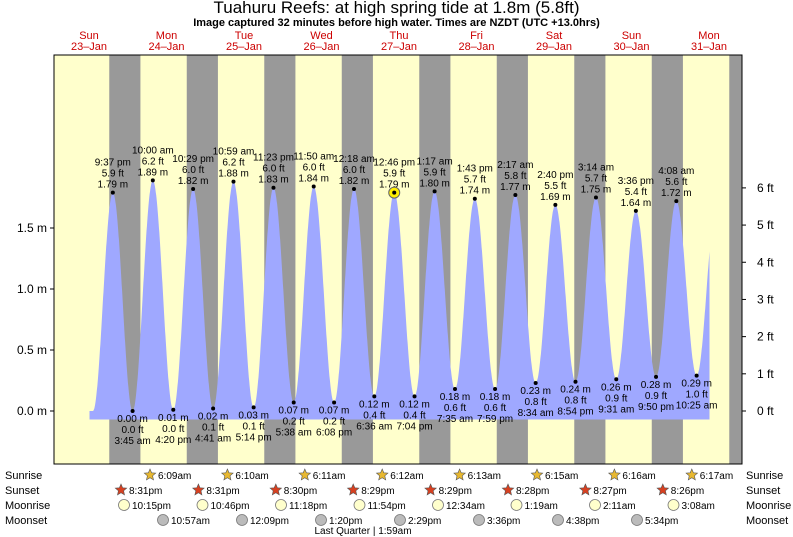 This screenshot has height=537, width=793. Describe the element at coordinates (173, 429) in the screenshot. I see `low-tide-ft: 0.0 ft` at that location.